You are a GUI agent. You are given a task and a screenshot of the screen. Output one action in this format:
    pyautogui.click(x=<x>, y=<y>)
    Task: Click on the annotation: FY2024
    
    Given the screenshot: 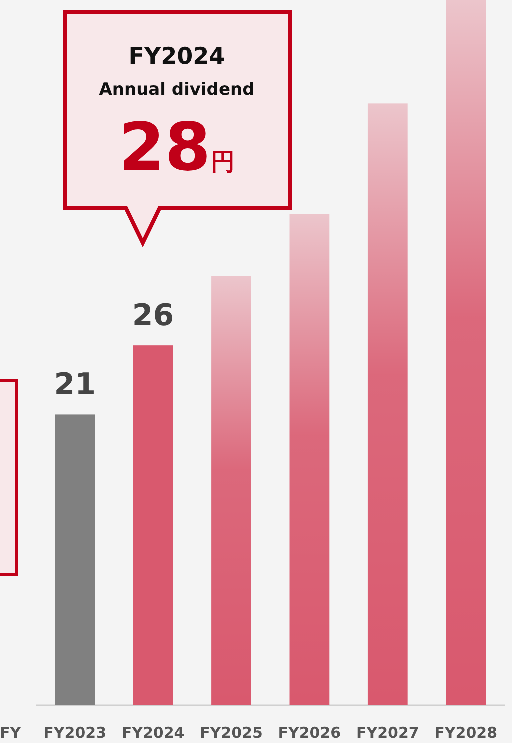 What is the action you would take?
    pyautogui.click(x=177, y=57)
    